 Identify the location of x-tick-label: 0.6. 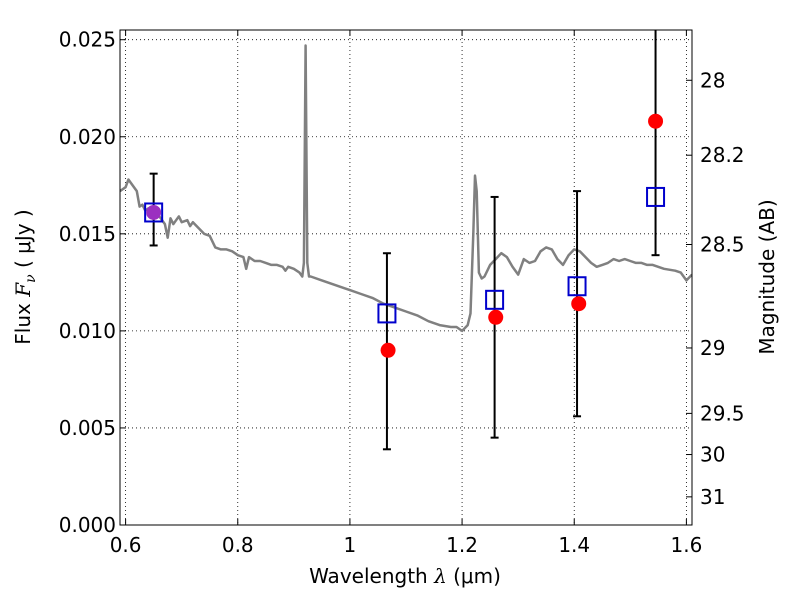
(126, 545).